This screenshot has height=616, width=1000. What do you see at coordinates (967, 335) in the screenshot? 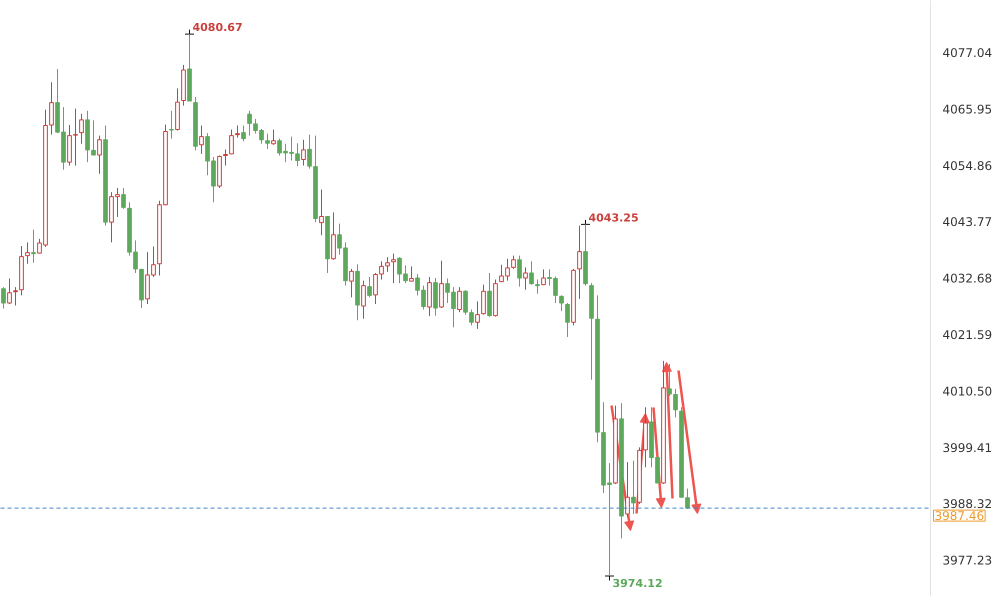
I see `y-tick-label: 4021.59` at bounding box center [967, 335].